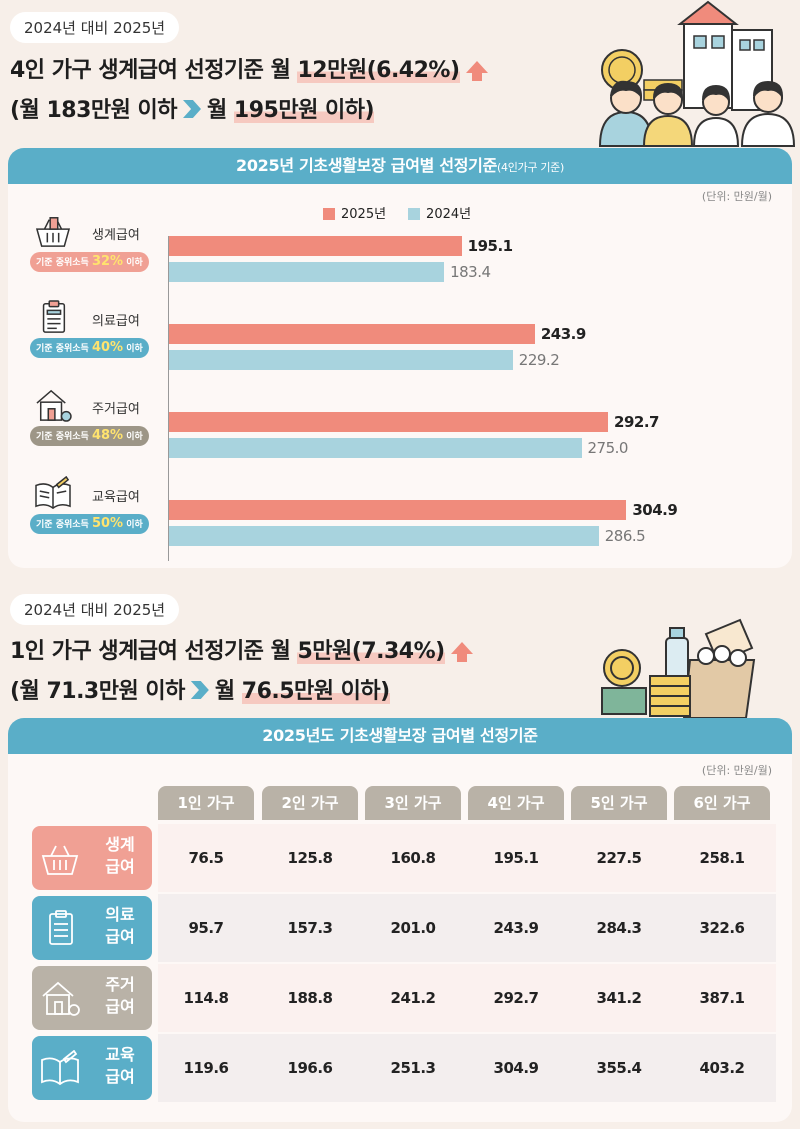  What do you see at coordinates (154, 651) in the screenshot?
I see `headline2-text: 1인 가구 생계급여 선정기준 월` at bounding box center [154, 651].